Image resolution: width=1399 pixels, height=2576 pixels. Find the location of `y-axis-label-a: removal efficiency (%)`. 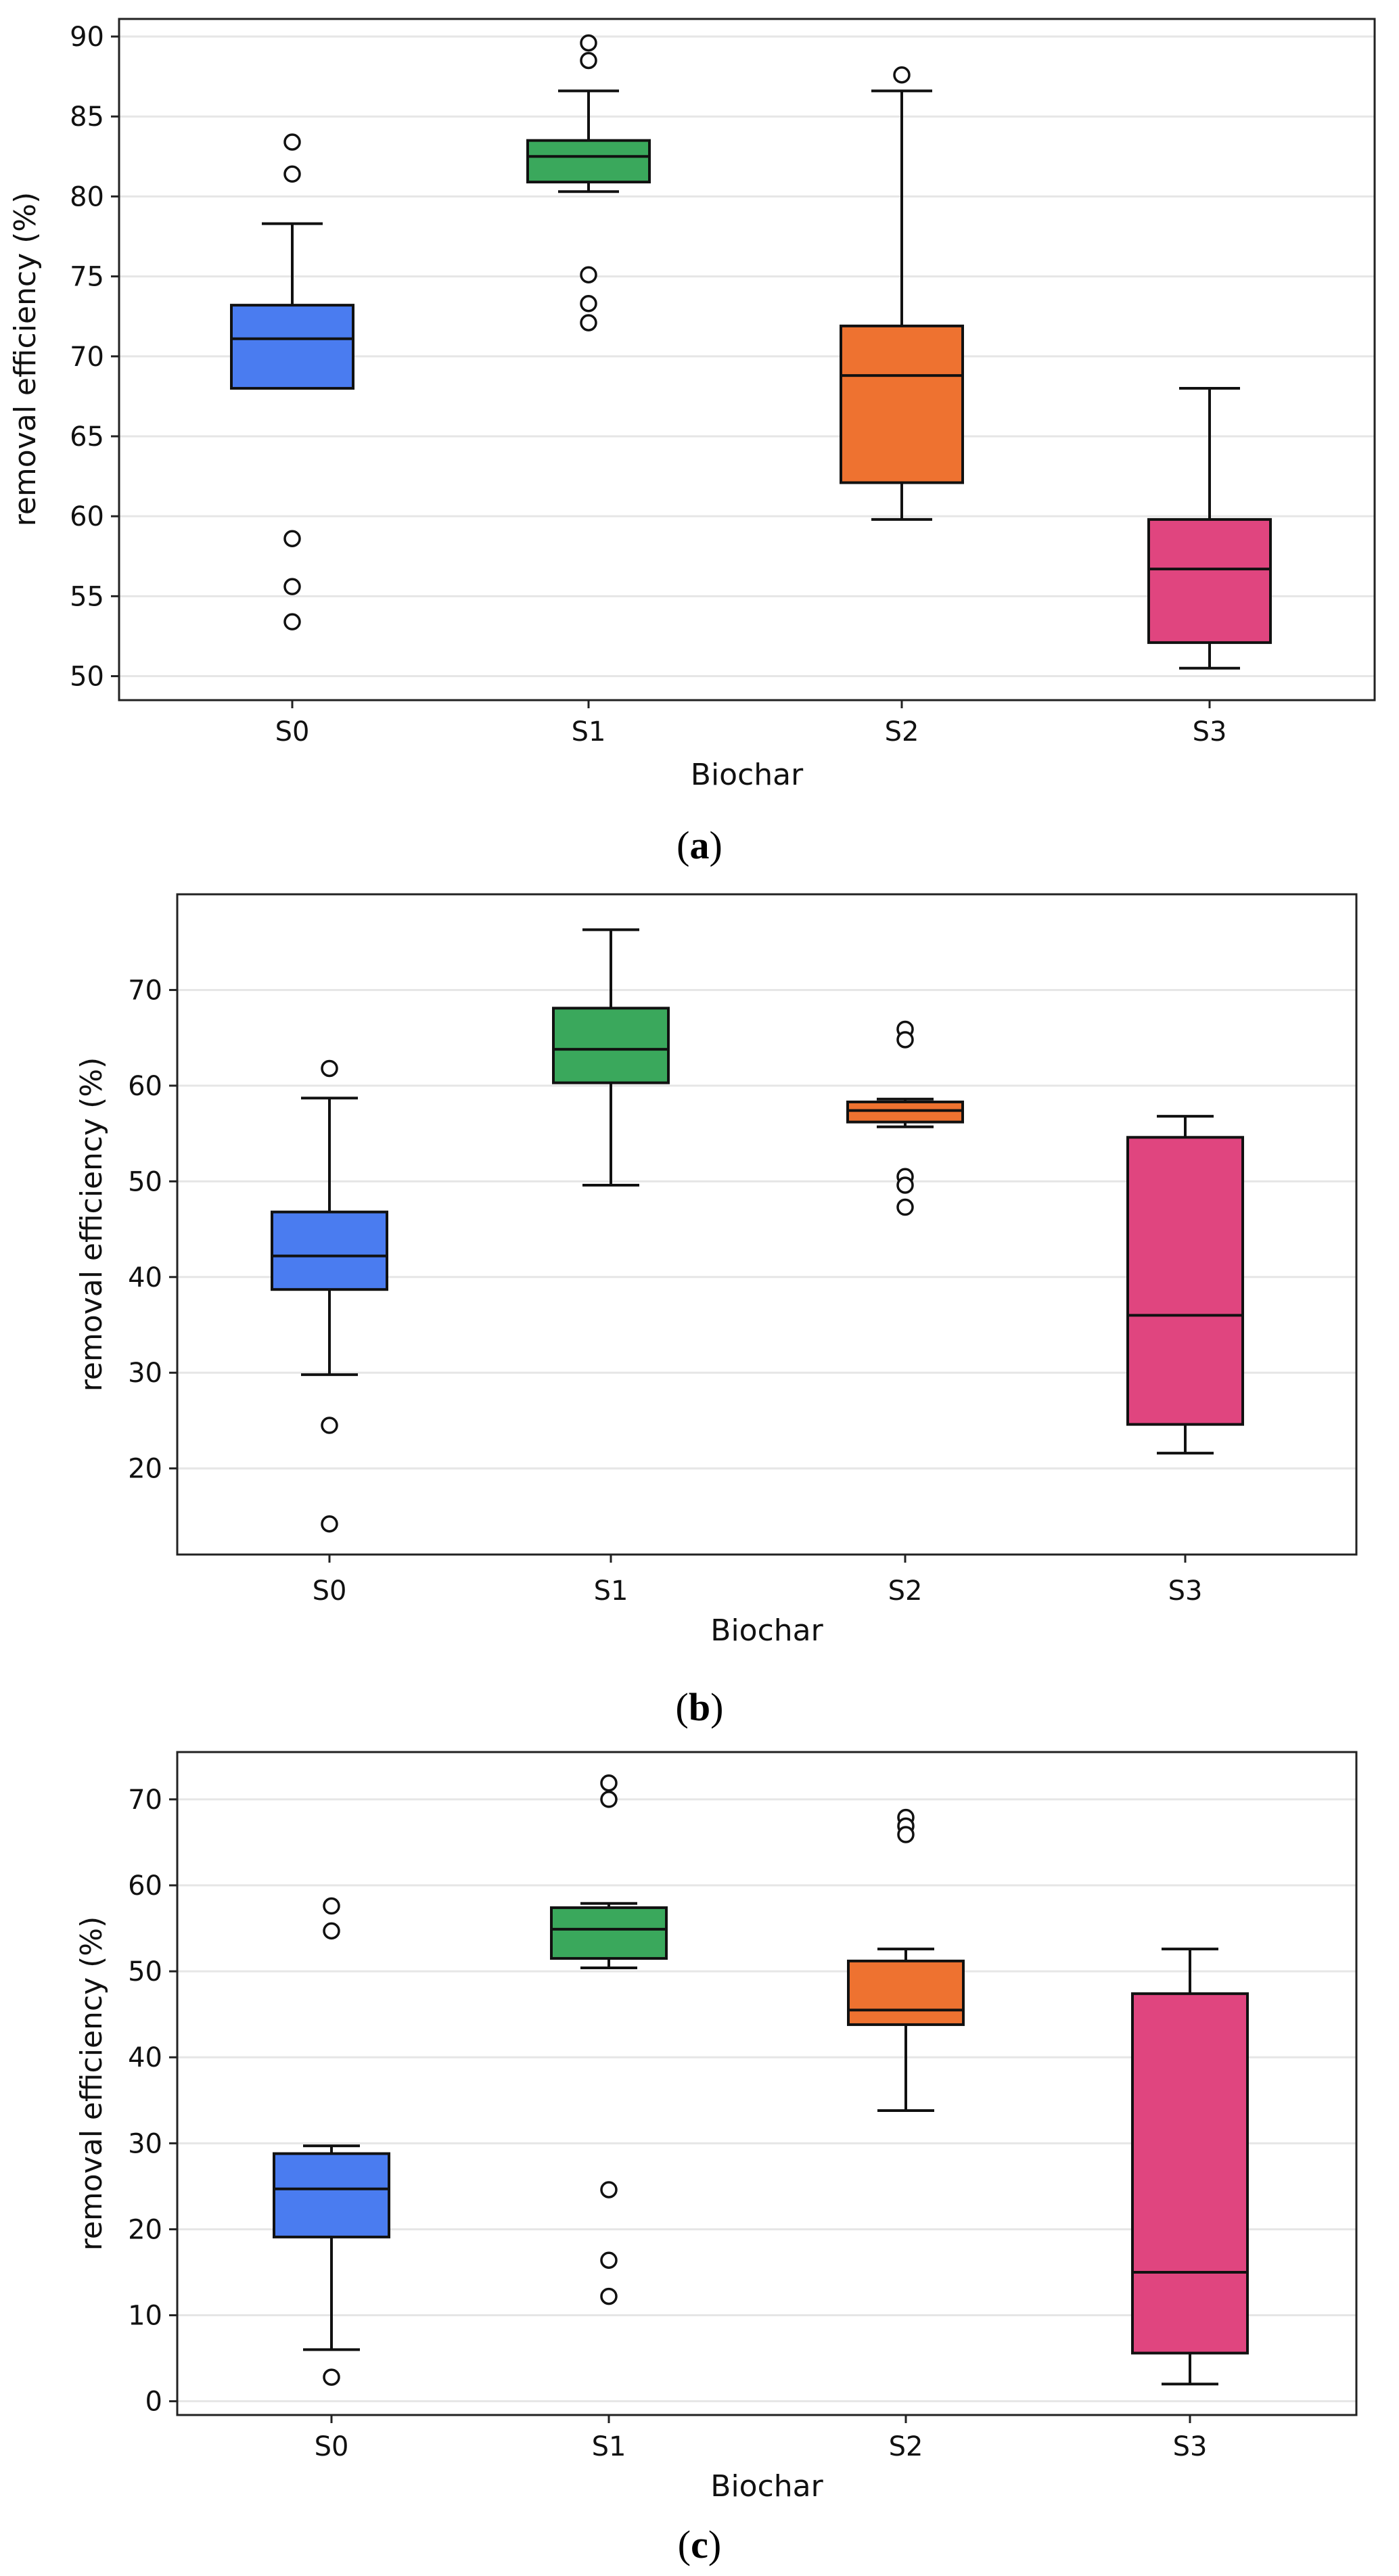

y-axis-label-a: removal efficiency (%) is located at coordinates (26, 359).